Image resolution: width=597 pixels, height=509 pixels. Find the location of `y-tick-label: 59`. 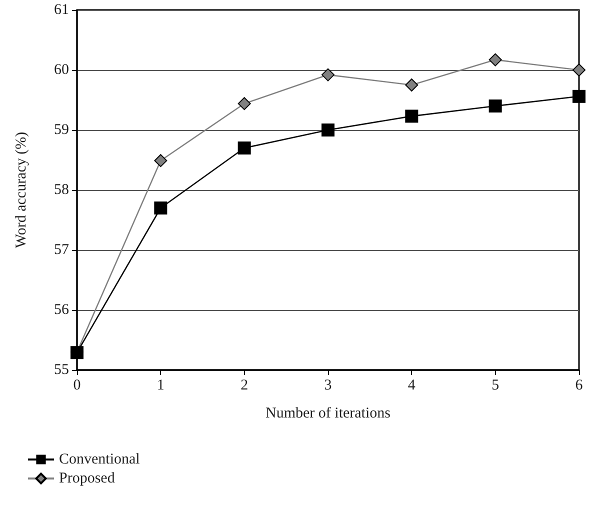

y-tick-label: 59 is located at coordinates (61, 130).